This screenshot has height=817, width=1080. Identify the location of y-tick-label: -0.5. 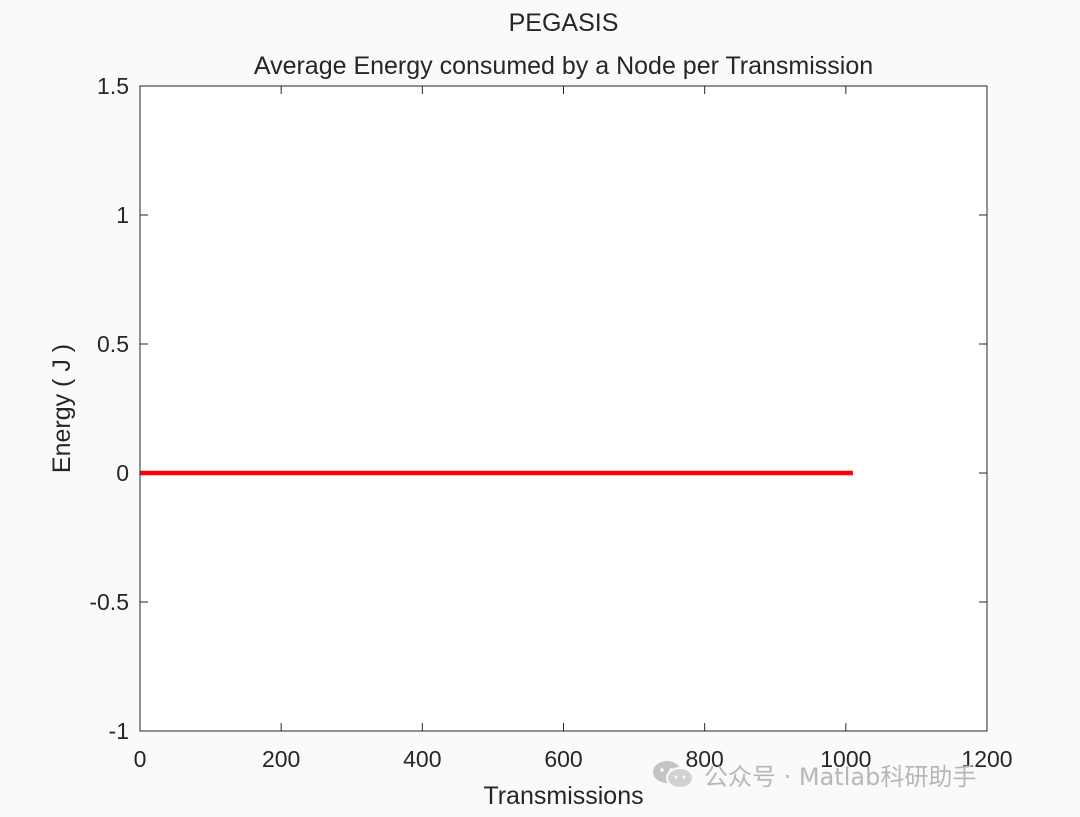
(109, 602).